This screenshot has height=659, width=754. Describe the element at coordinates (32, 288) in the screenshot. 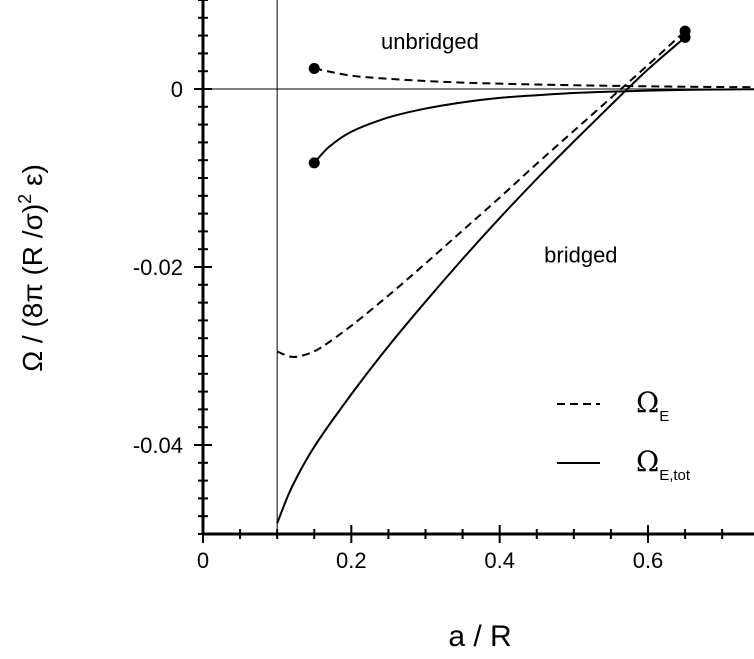

I see `y-axis-title-main: Ω / (8π (R /σ)` at that location.